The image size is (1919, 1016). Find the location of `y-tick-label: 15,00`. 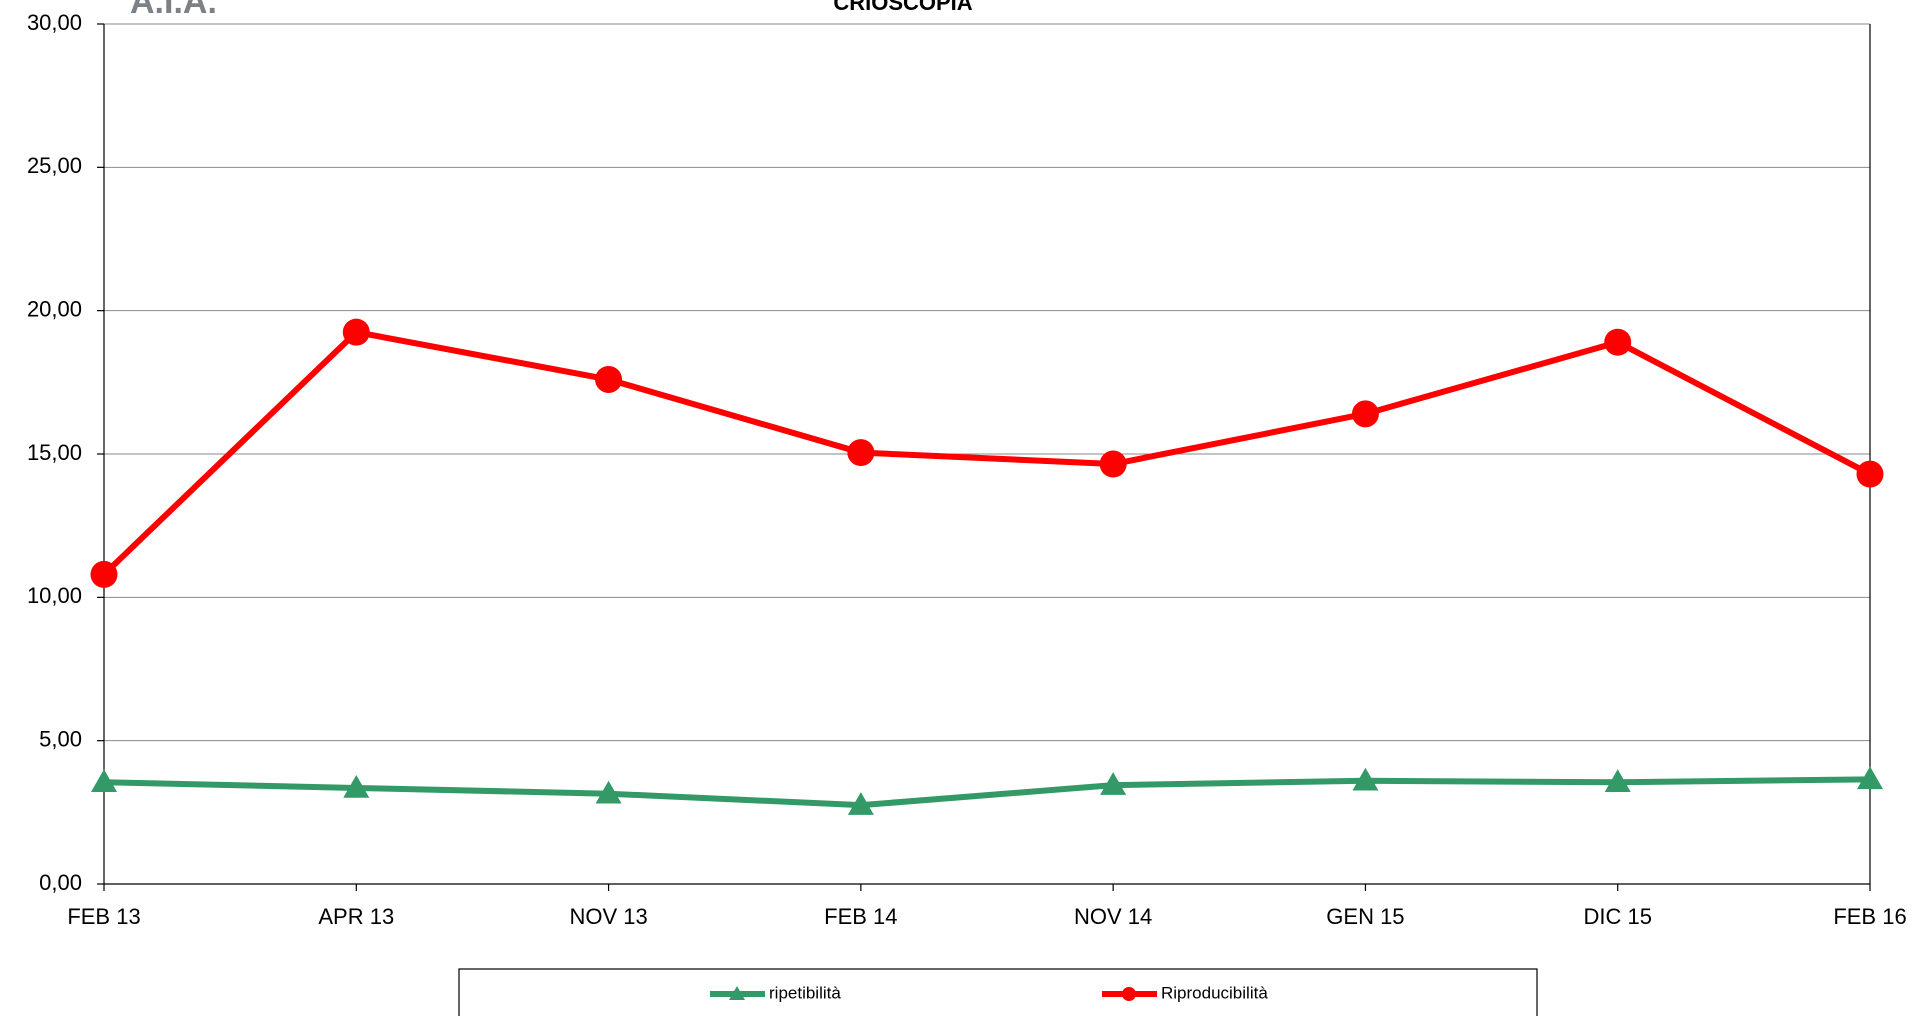

y-tick-label: 15,00 is located at coordinates (54, 452).